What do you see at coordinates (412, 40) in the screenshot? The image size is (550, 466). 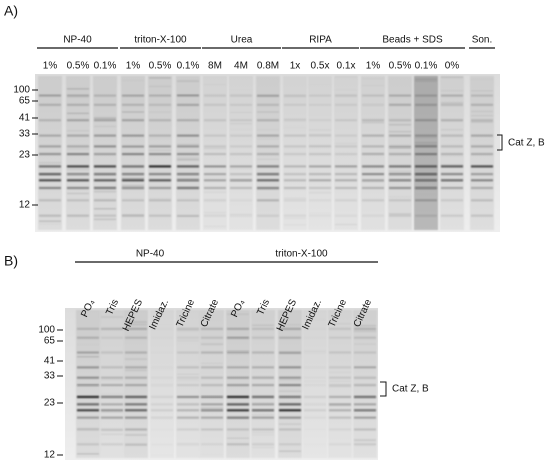 I see `group-label: Beads + SDS` at bounding box center [412, 40].